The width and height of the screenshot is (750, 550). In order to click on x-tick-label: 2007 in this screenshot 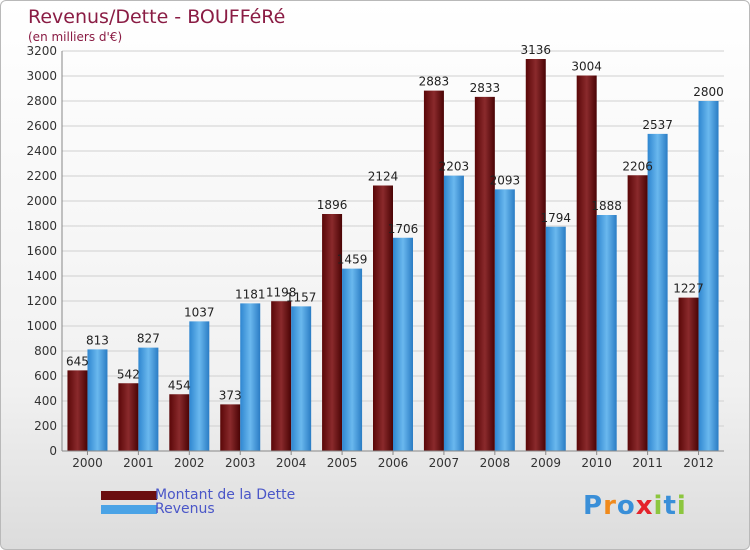, I will do `click(444, 463)`.